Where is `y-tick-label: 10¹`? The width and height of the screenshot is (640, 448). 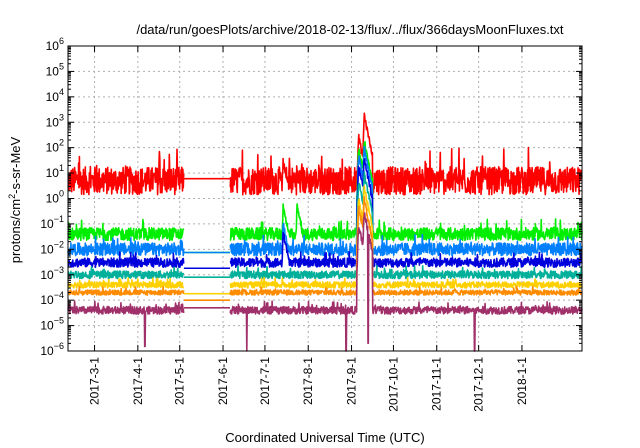 y-tick-label: 10¹ is located at coordinates (55, 171).